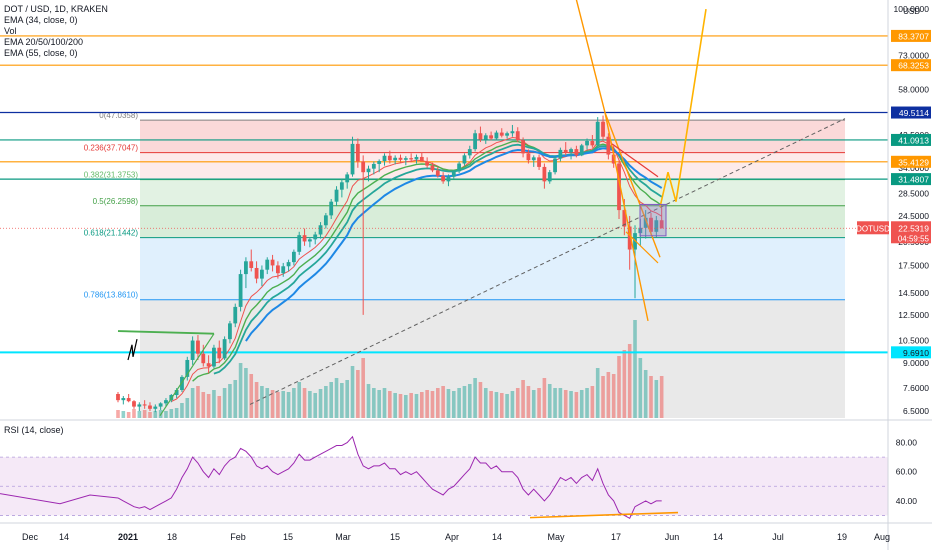  What do you see at coordinates (907, 501) in the screenshot?
I see `rsi-tick-label: 40.00` at bounding box center [907, 501].